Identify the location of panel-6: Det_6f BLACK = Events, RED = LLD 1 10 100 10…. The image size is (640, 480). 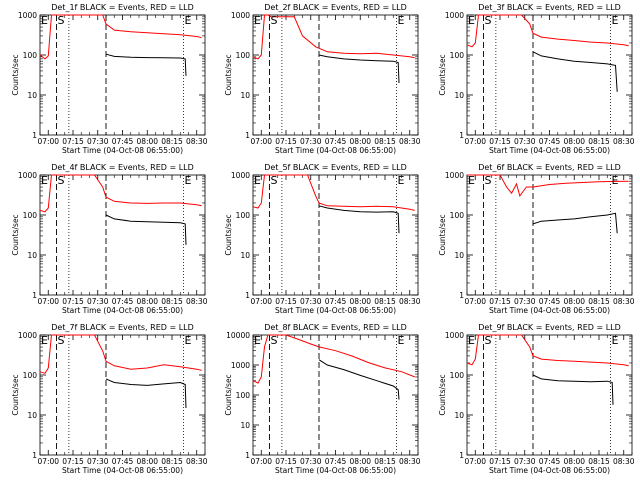
(536, 239).